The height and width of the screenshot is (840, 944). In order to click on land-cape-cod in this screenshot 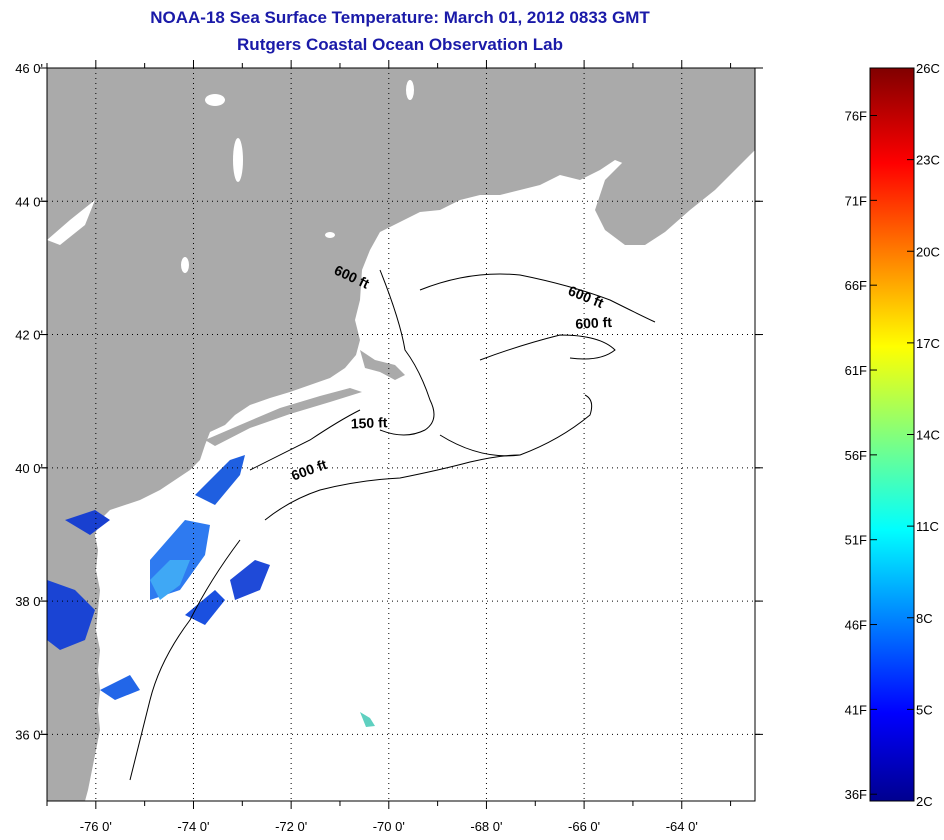, I will do `click(382, 365)`.